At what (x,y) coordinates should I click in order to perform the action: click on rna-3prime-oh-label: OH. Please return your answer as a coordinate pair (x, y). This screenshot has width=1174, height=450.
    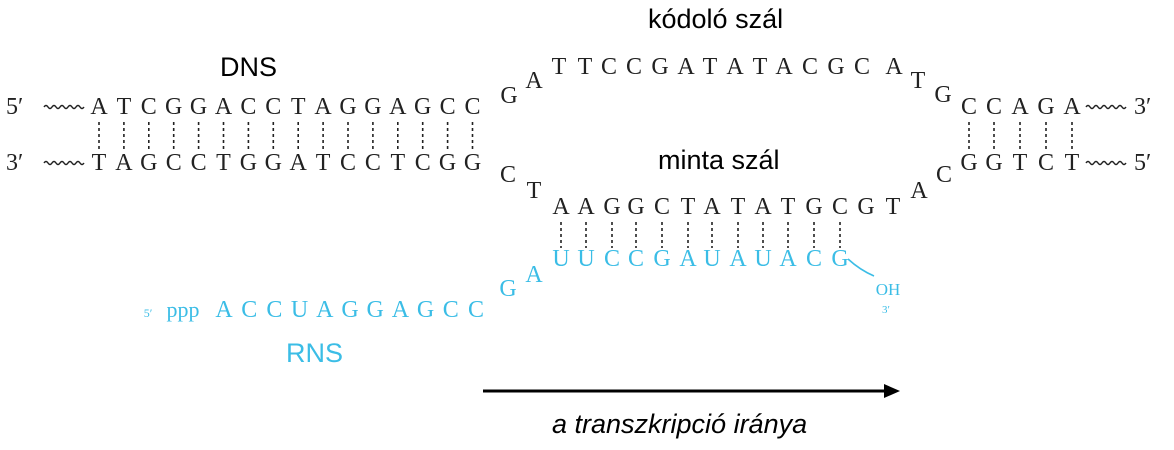
    Looking at the image, I should click on (888, 289).